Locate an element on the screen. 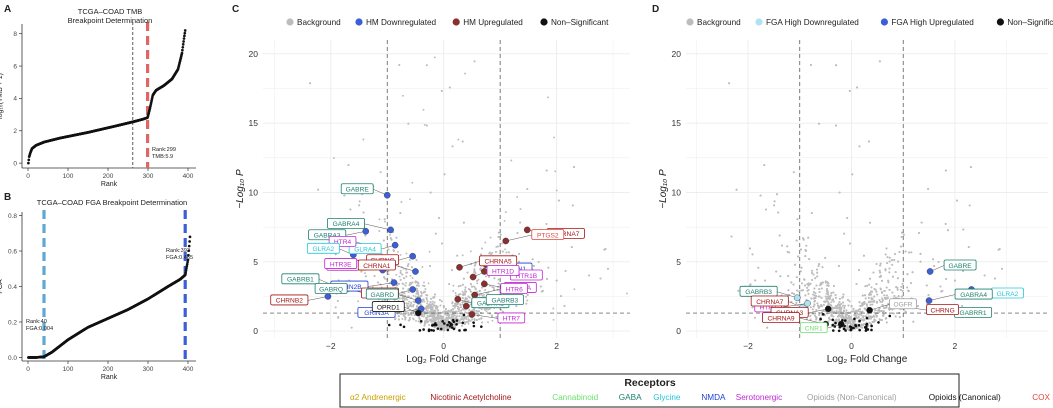  label-leader is located at coordinates (381, 284).